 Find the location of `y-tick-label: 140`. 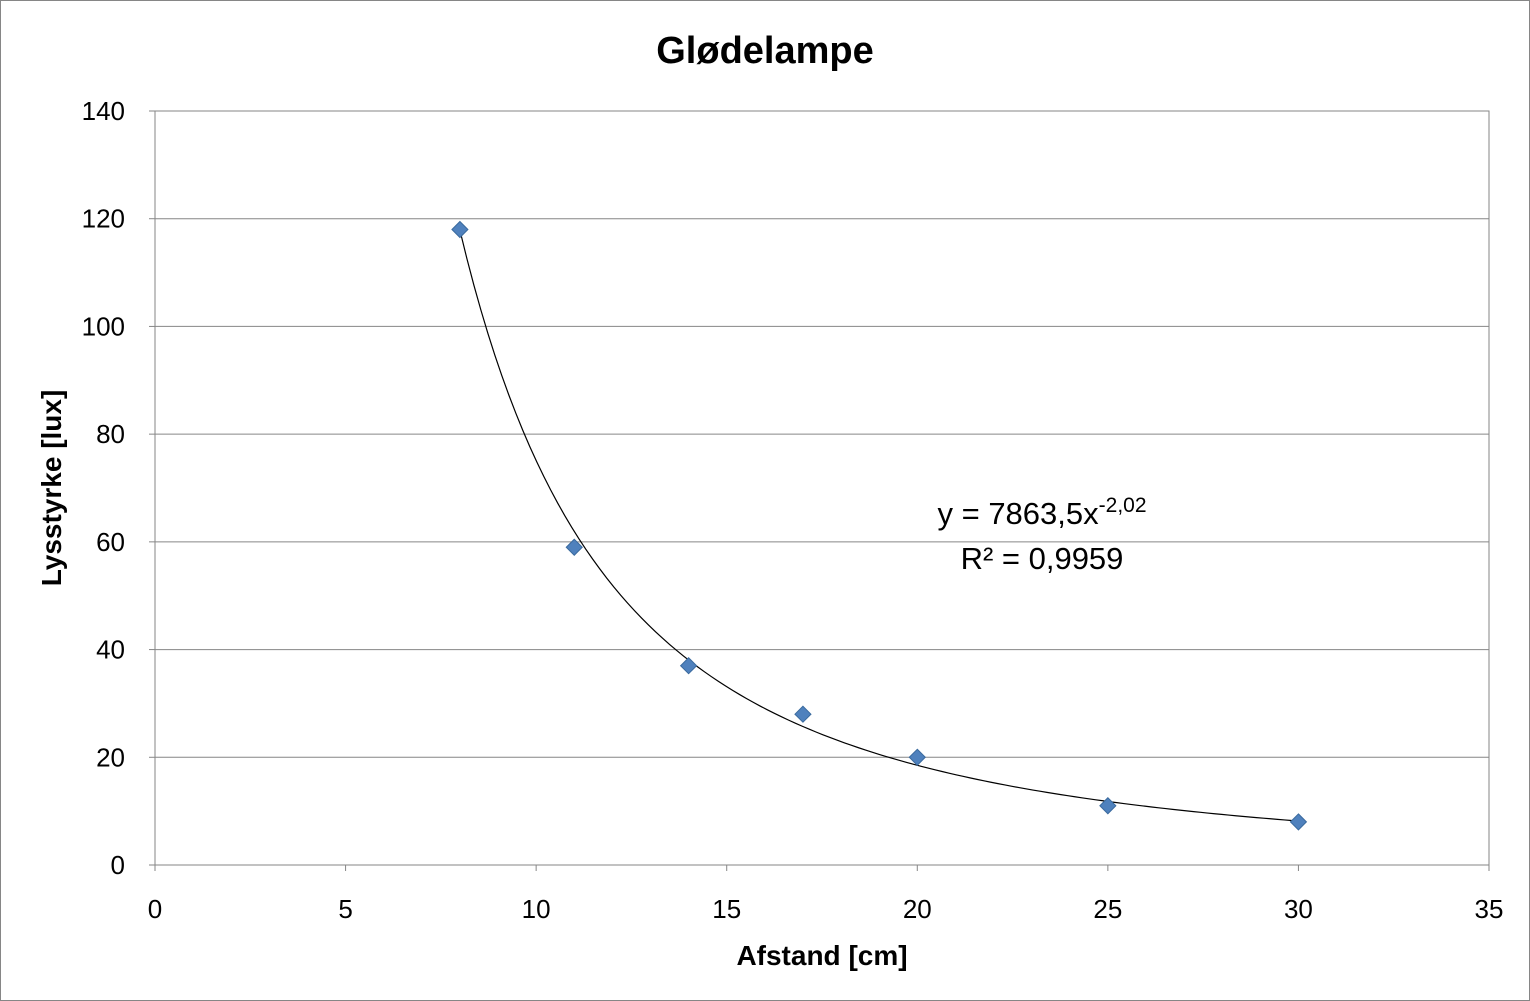

y-tick-label: 140 is located at coordinates (103, 111).